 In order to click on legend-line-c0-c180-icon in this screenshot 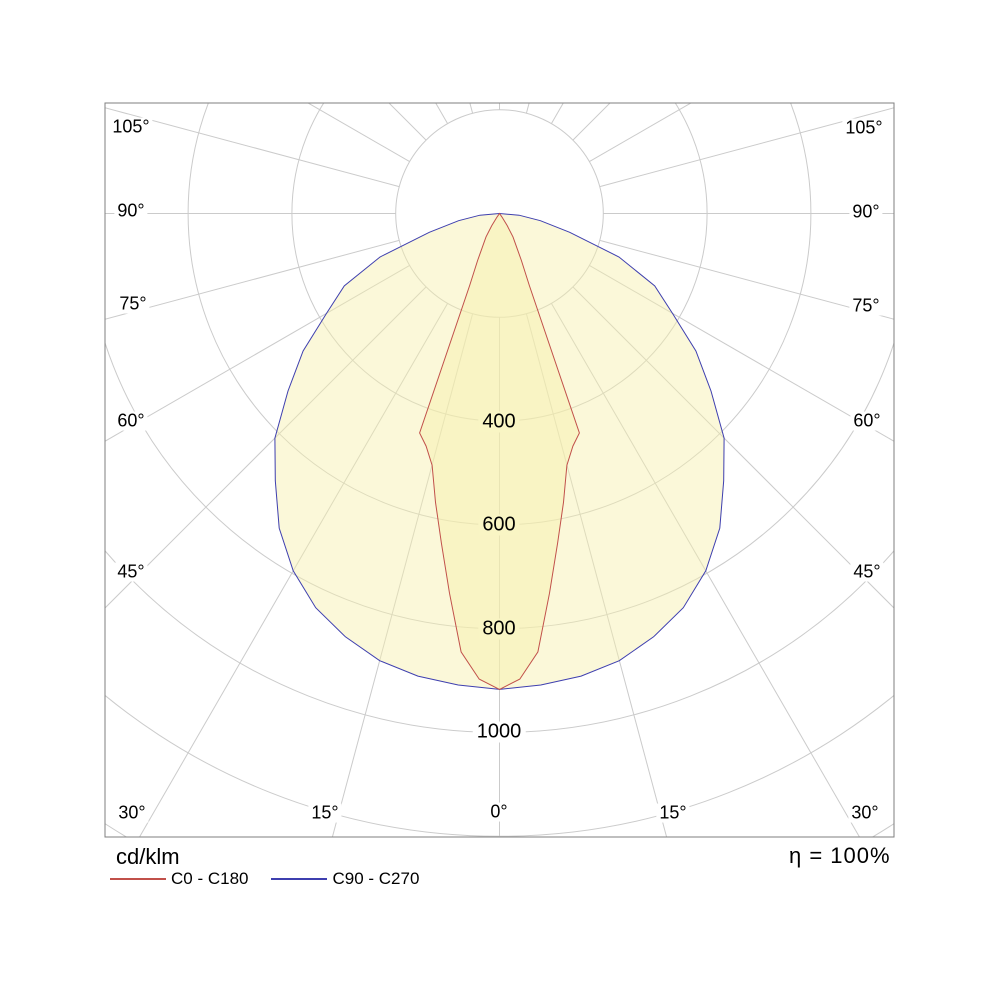, I will do `click(138, 879)`.